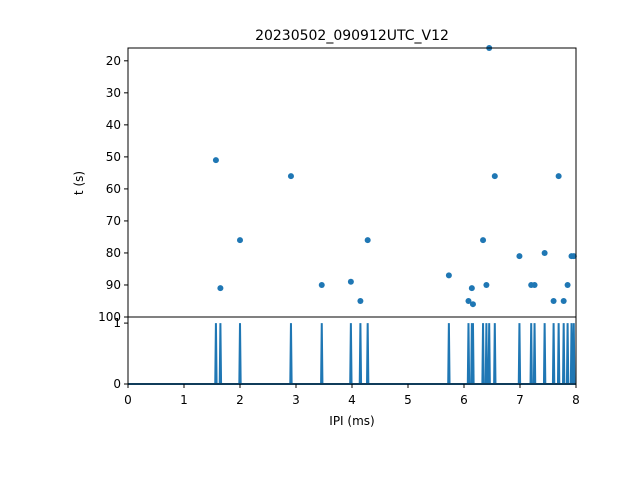  Describe the element at coordinates (576, 400) in the screenshot. I see `ipi-x-tick-label: 8` at that location.